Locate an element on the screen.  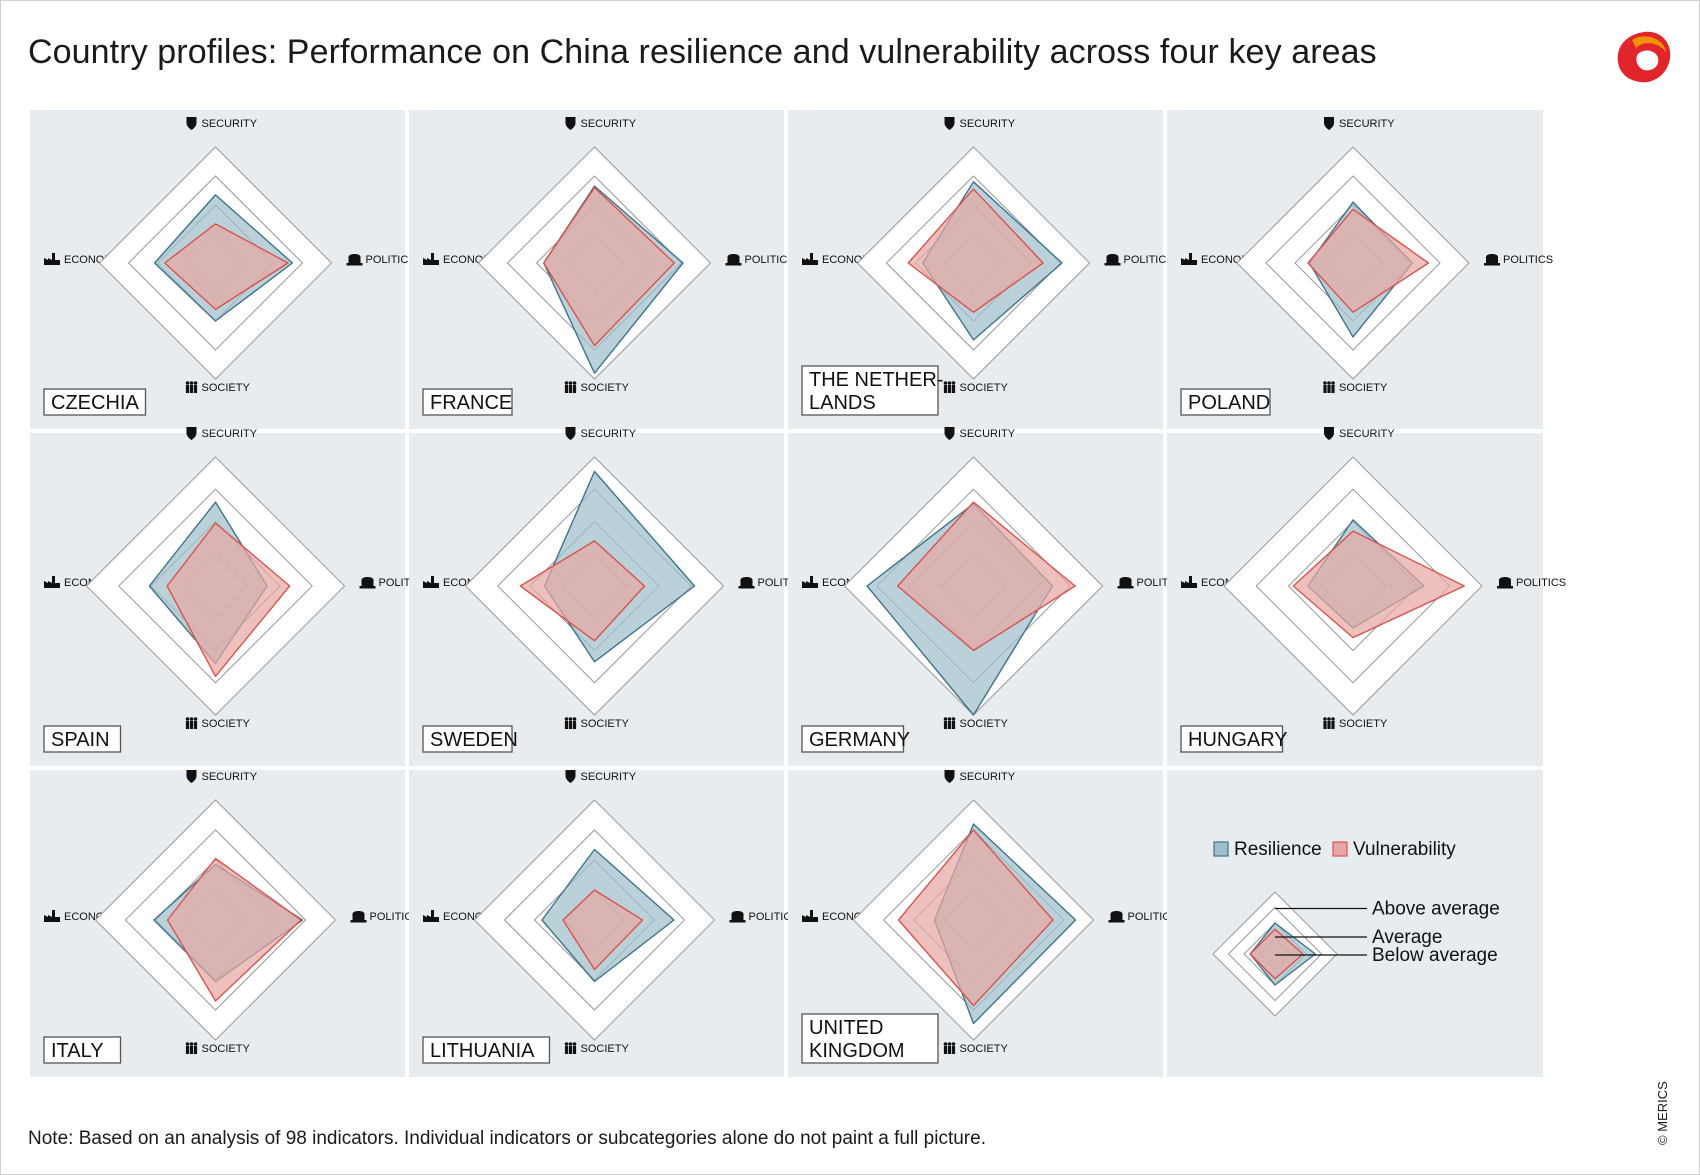
legend-above-average: Above average is located at coordinates (1436, 909).